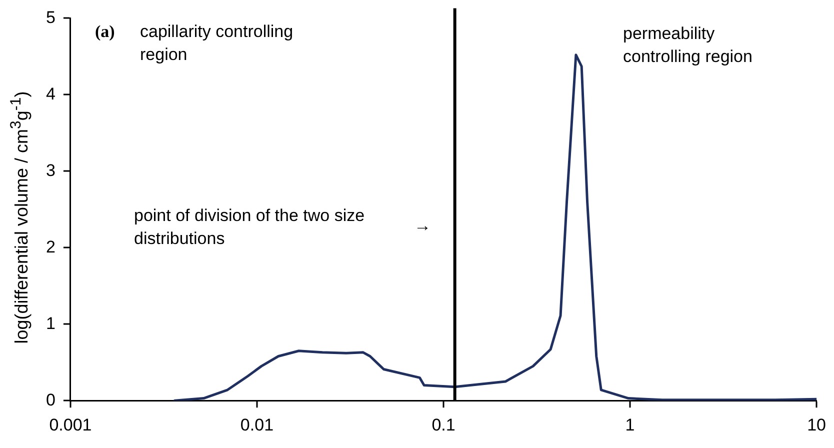 Image resolution: width=834 pixels, height=448 pixels. Describe the element at coordinates (51, 246) in the screenshot. I see `y-tick-label: 2` at that location.